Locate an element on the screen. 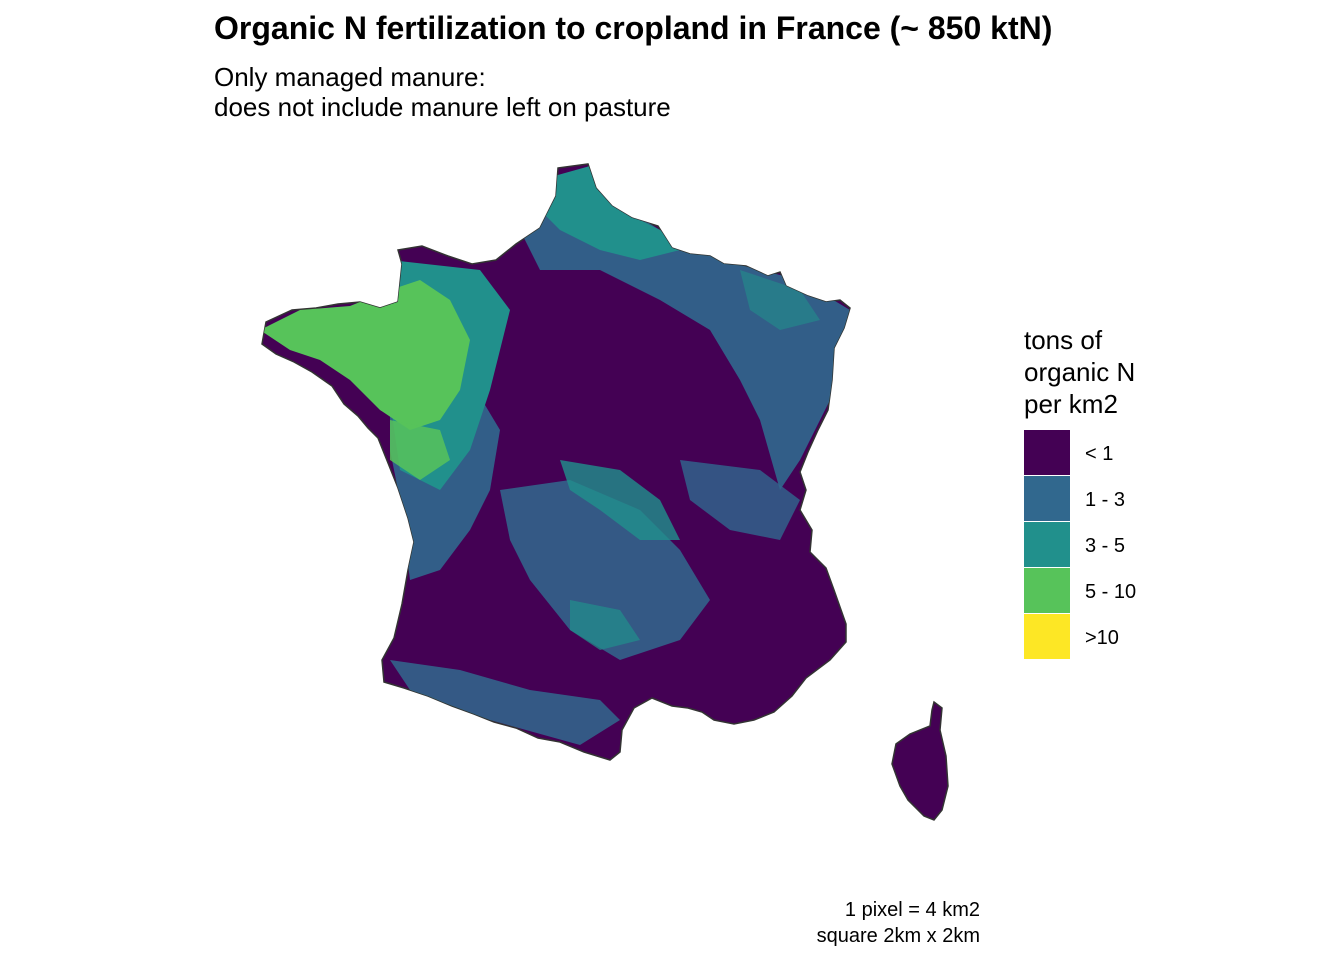 Image resolution: width=1344 pixels, height=960 pixels. caption-line-2: square 2km x 2km is located at coordinates (898, 936).